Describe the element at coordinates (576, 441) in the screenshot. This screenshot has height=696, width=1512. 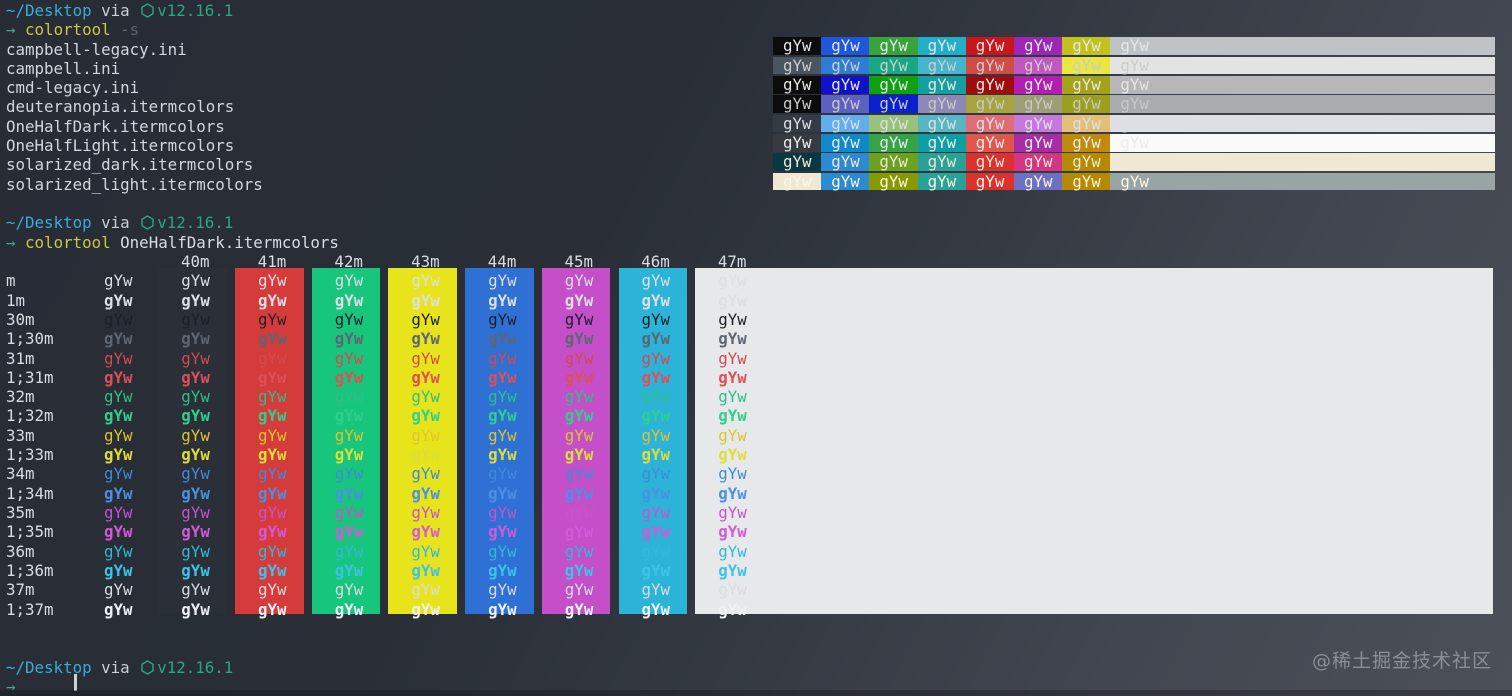
I see `ansi-color-bar-45m` at that location.